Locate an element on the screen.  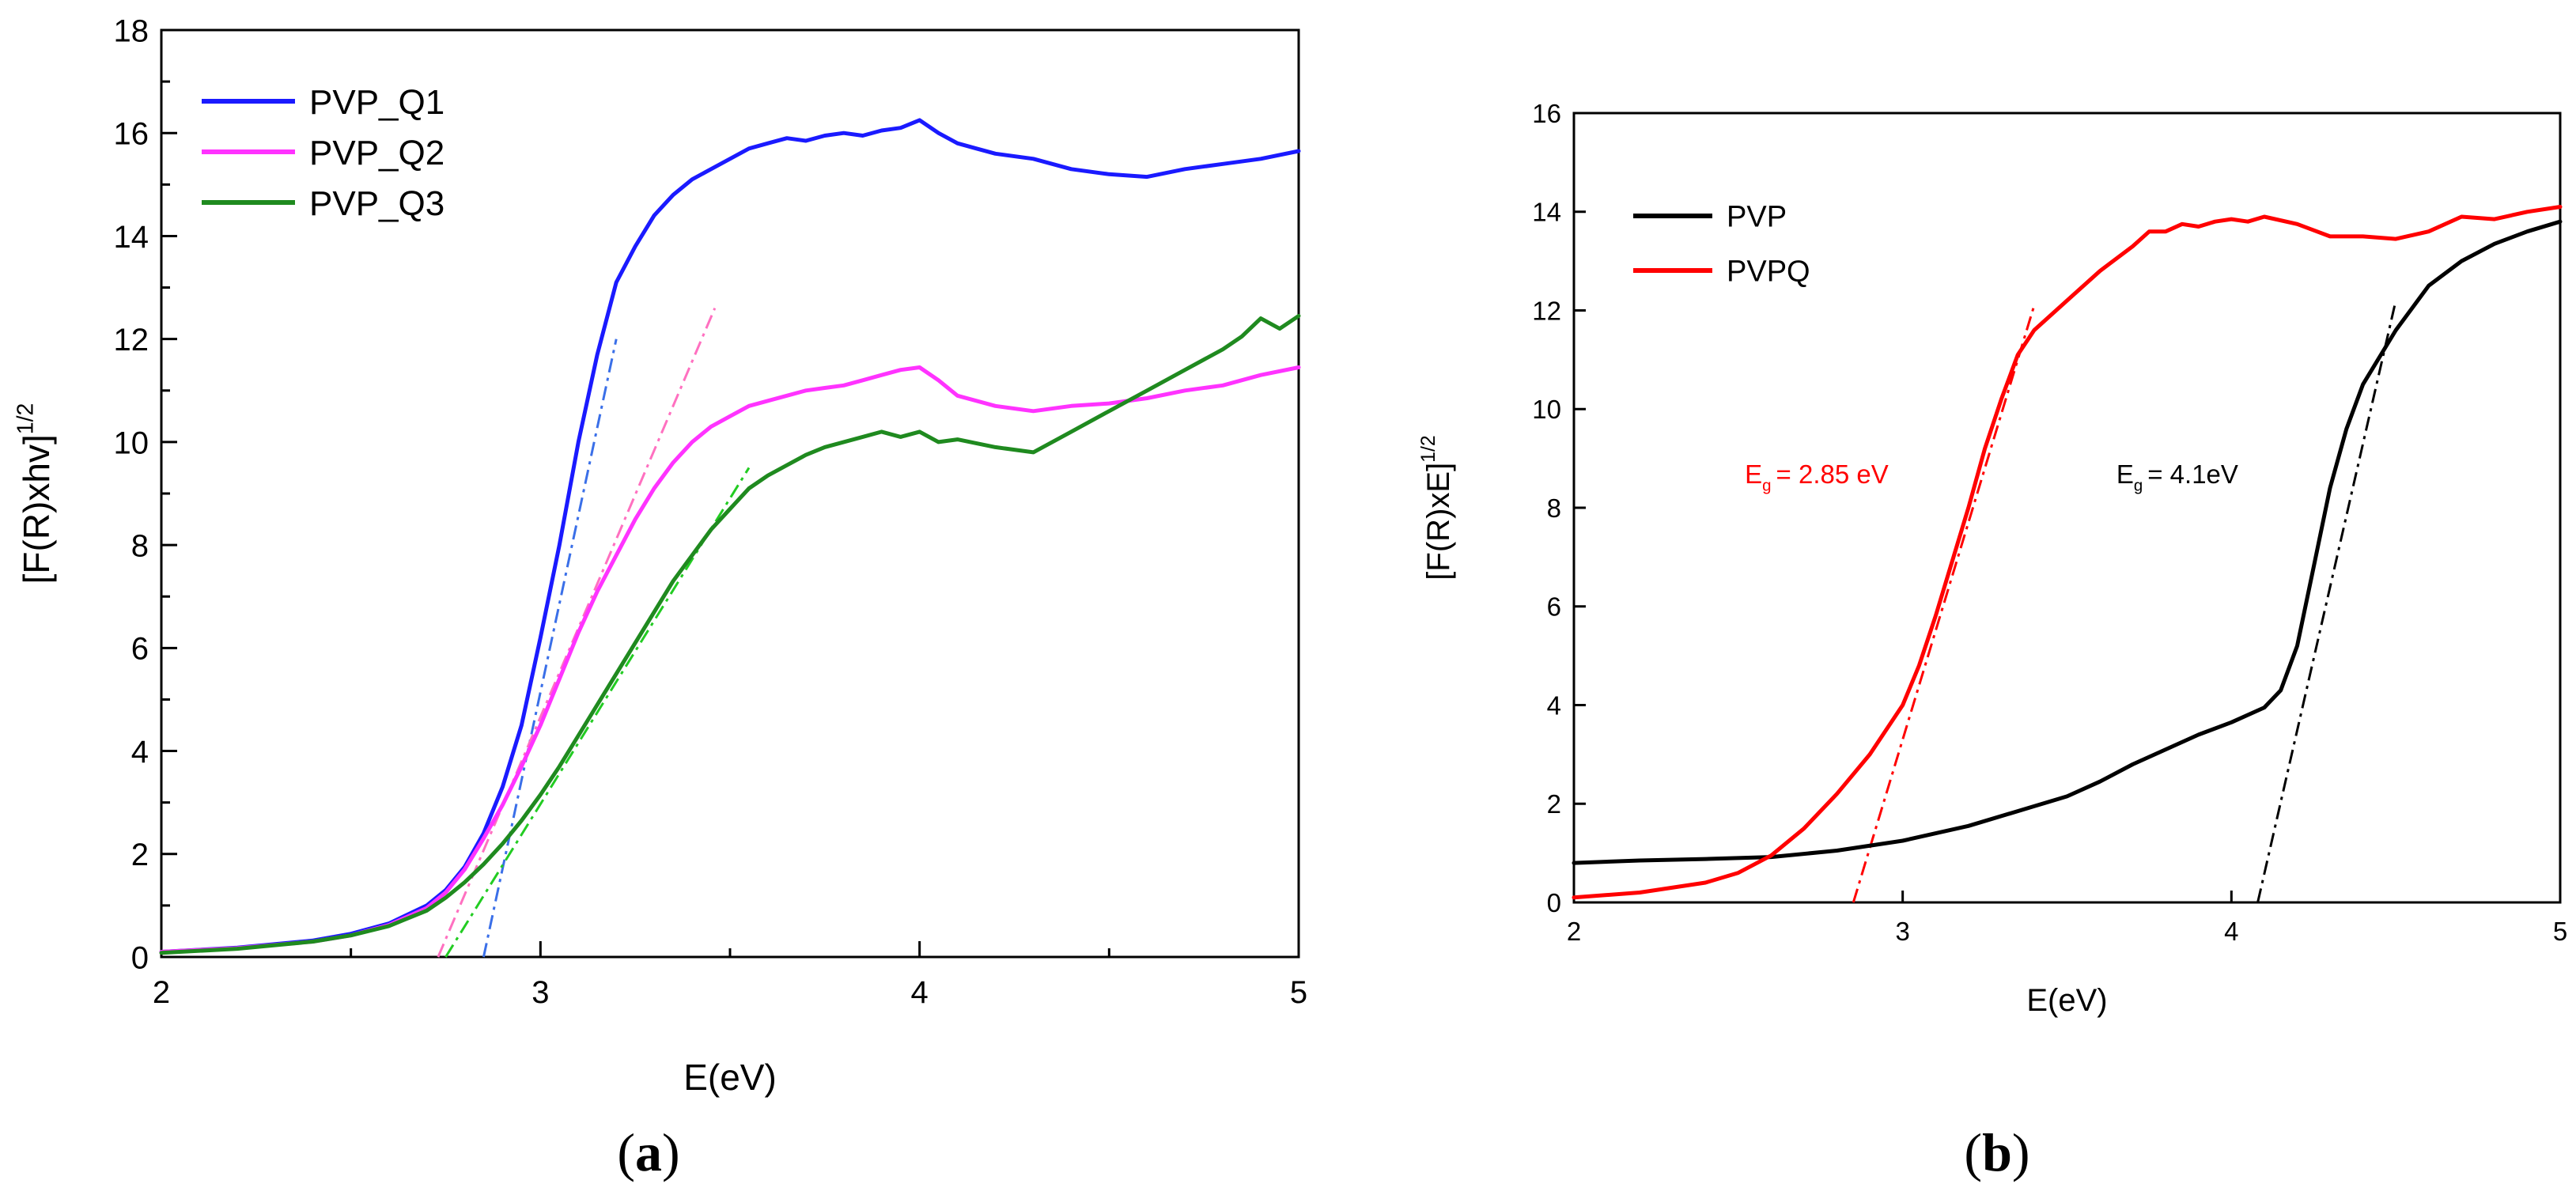
panel-b-y-tick-label: 14 is located at coordinates (1547, 212).